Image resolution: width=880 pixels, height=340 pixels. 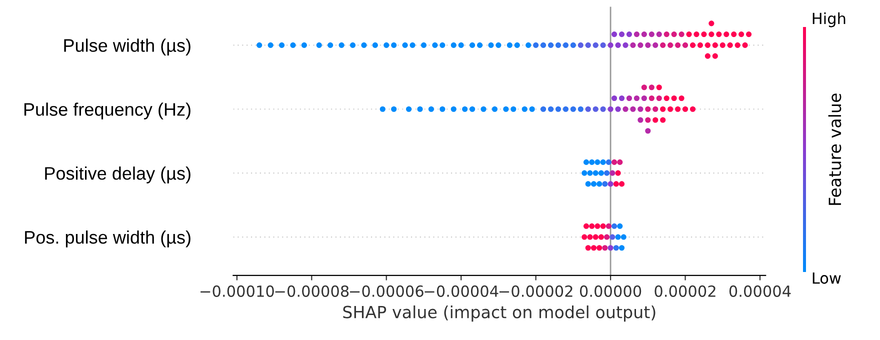 I want to click on y-tick-label: Pos. pulse width (µs), so click(x=107, y=239).